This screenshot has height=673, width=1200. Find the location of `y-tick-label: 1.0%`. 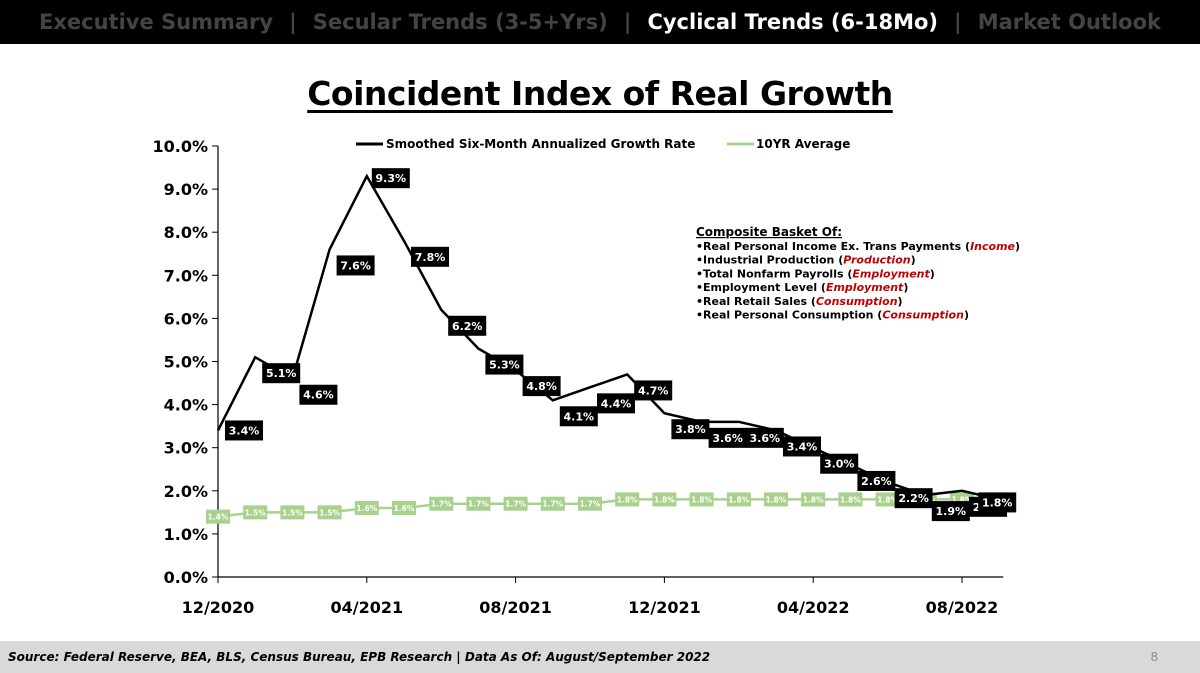

y-tick-label: 1.0% is located at coordinates (186, 534).